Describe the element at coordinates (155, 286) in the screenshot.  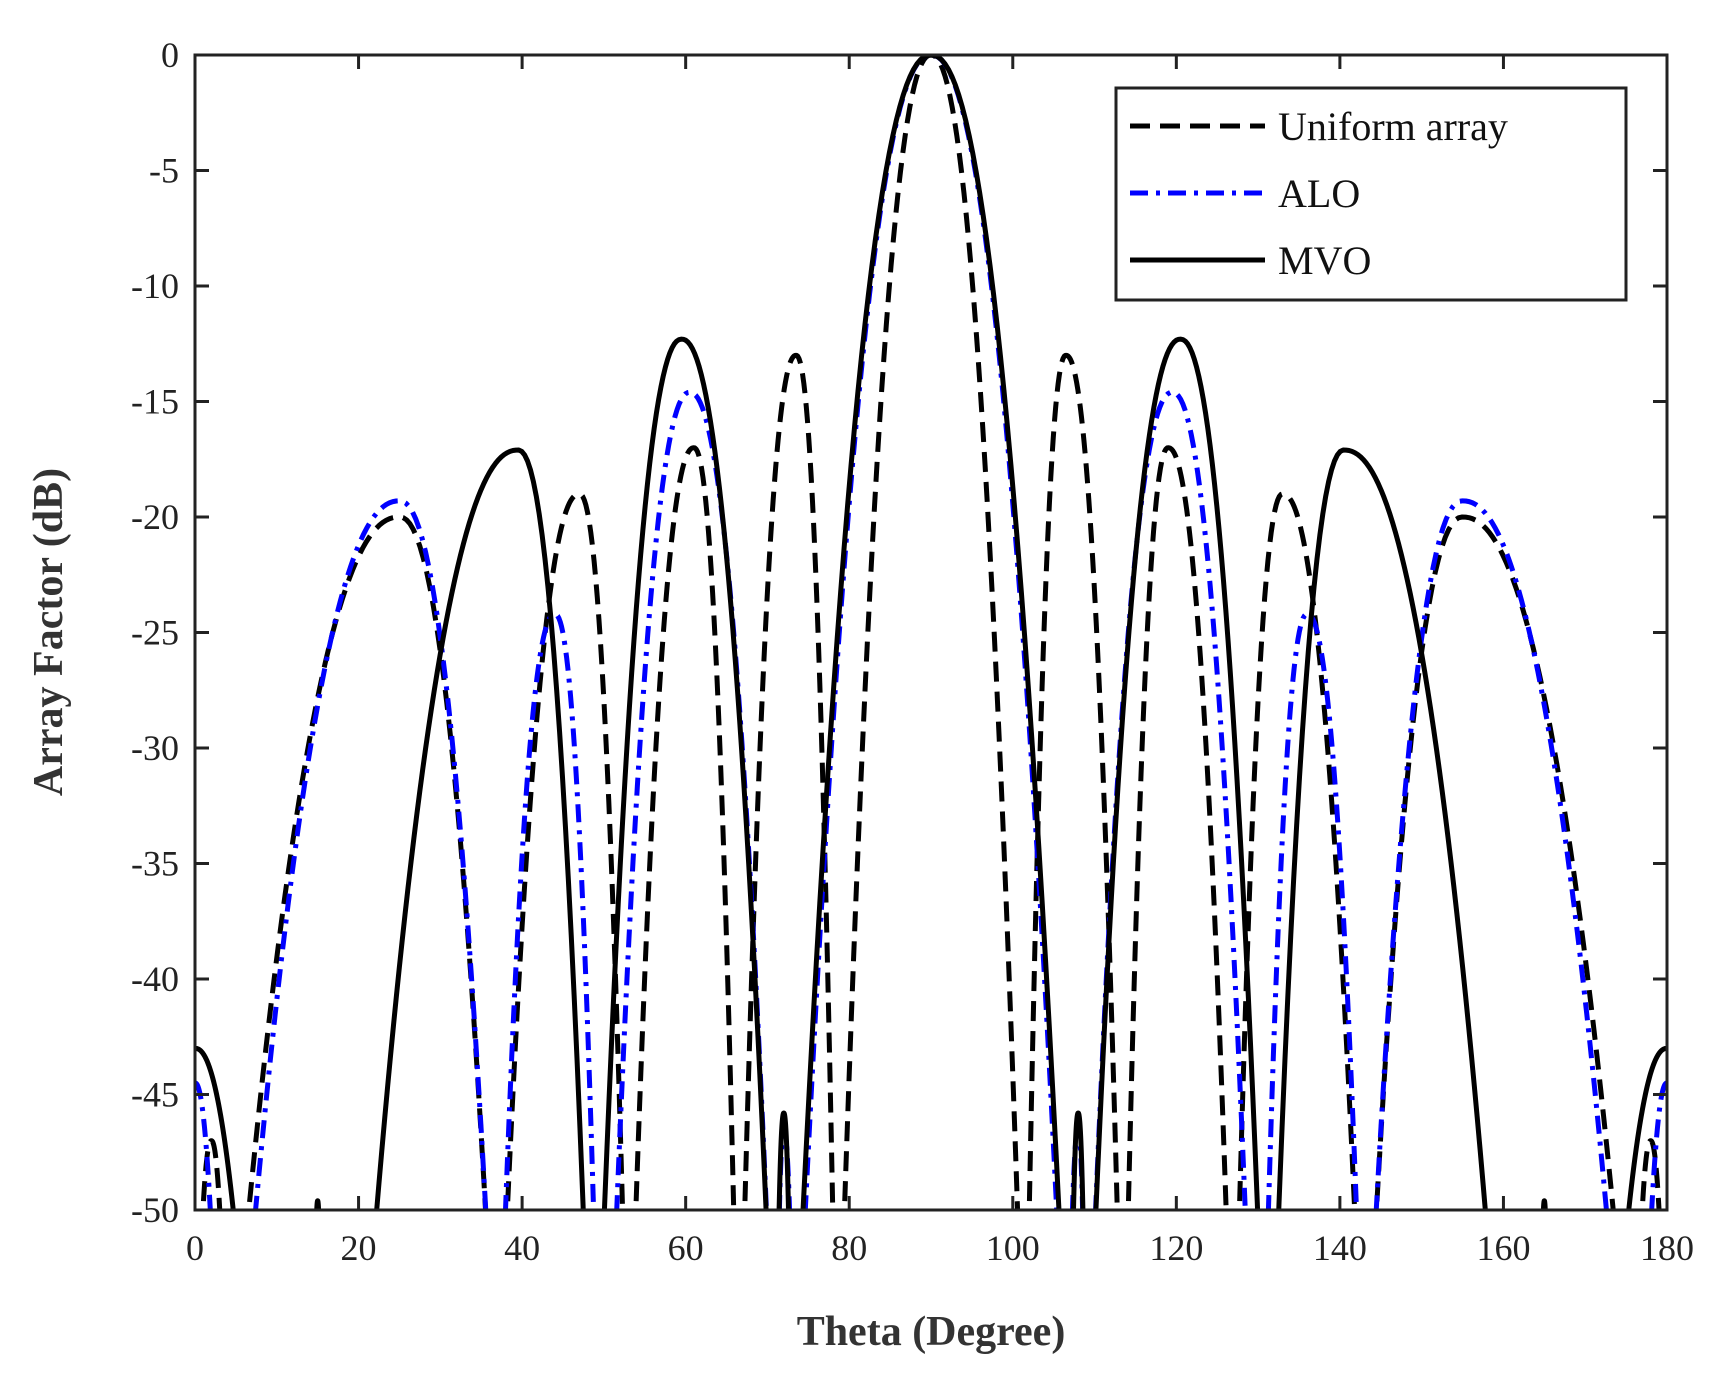
I see `y-tick-label: -10` at that location.